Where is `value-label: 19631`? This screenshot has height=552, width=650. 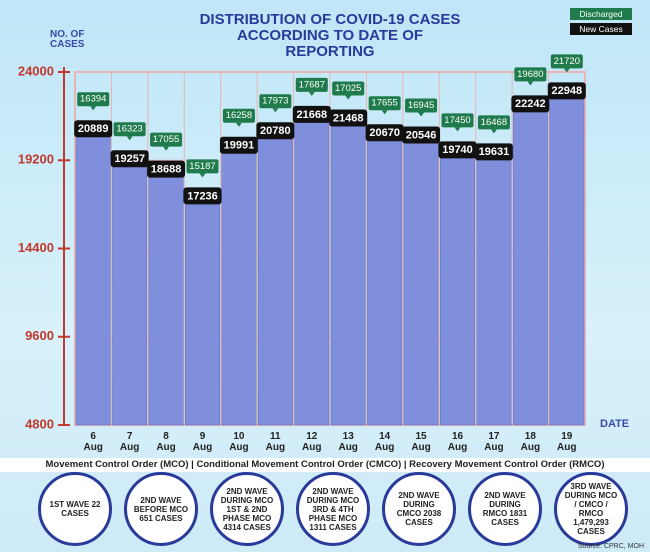
value-label: 19631 is located at coordinates (494, 152).